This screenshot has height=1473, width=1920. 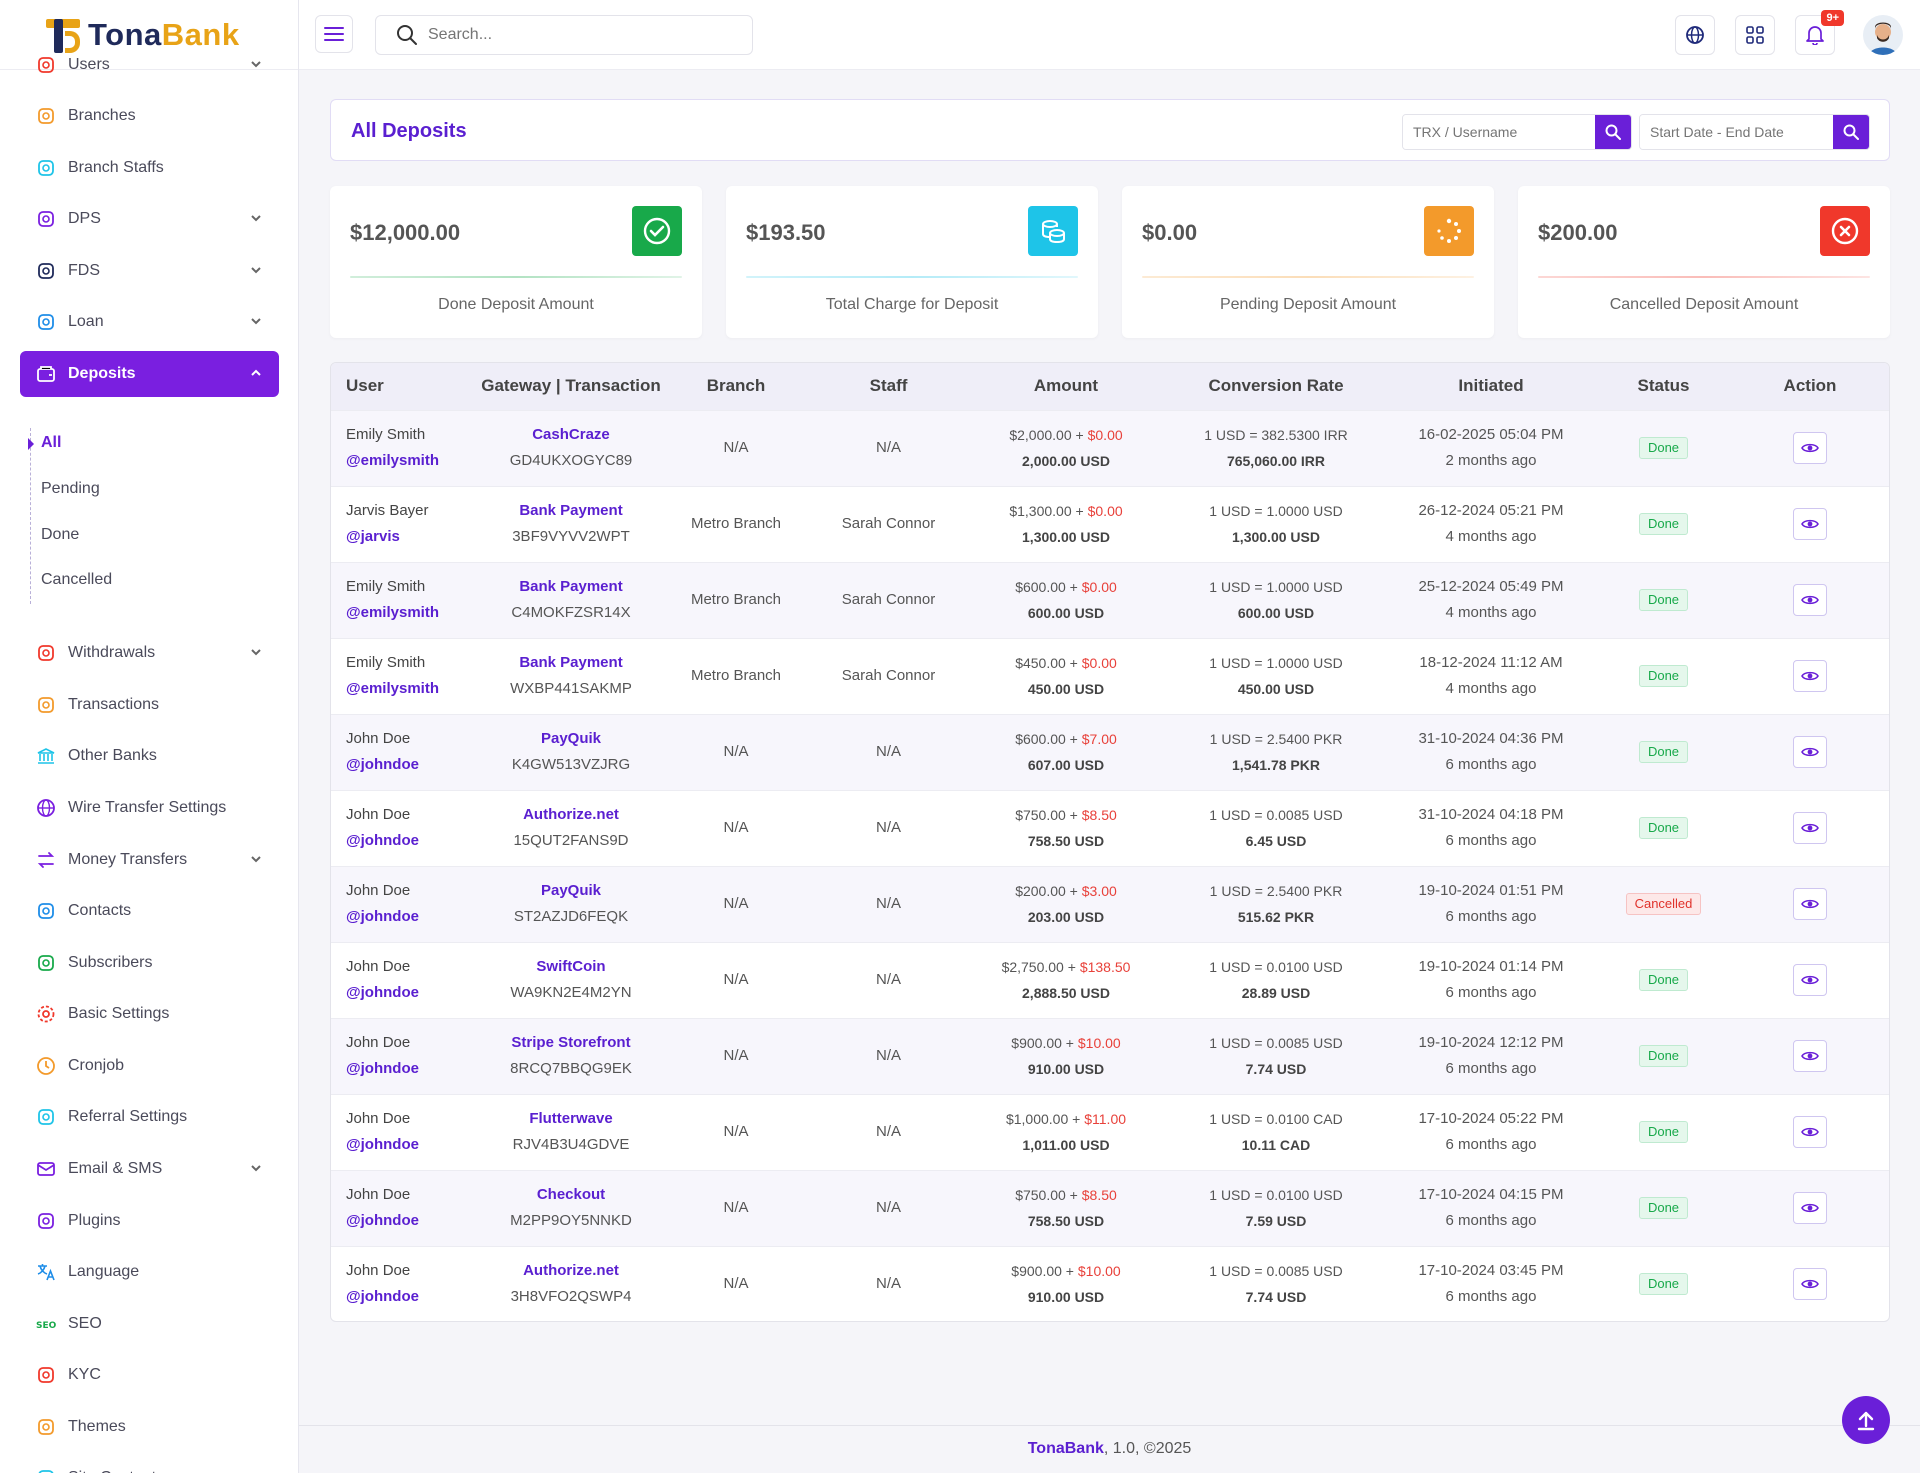 What do you see at coordinates (149, 1324) in the screenshot?
I see `sidebar-item-seo: SEO SEO` at bounding box center [149, 1324].